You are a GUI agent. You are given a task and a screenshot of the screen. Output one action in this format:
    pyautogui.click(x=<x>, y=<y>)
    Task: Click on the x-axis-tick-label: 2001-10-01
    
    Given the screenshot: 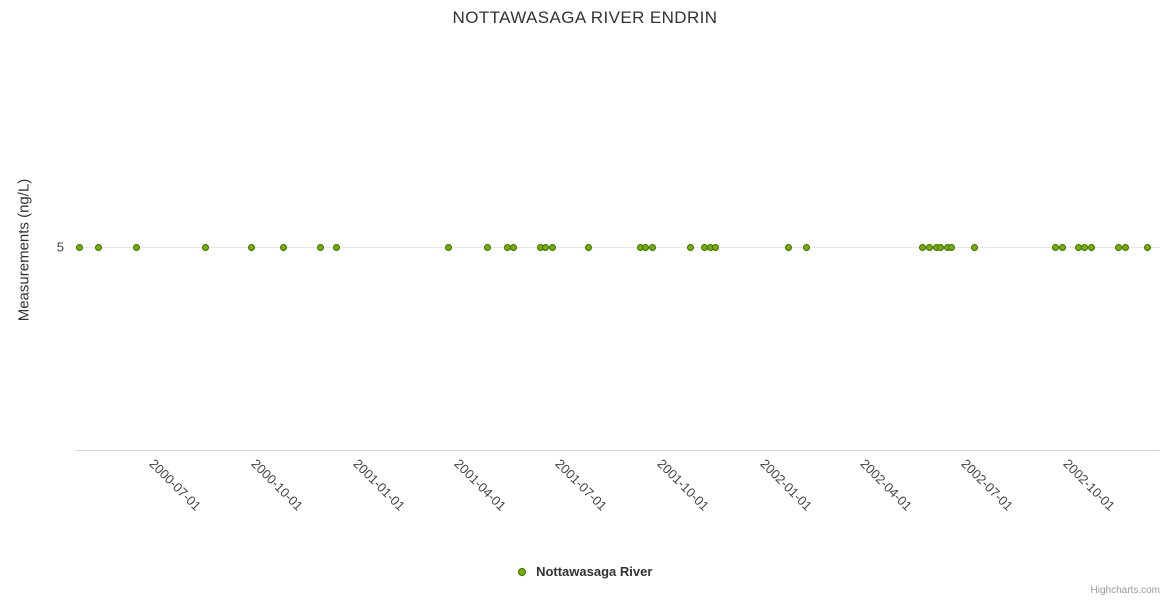 What is the action you would take?
    pyautogui.click(x=683, y=485)
    